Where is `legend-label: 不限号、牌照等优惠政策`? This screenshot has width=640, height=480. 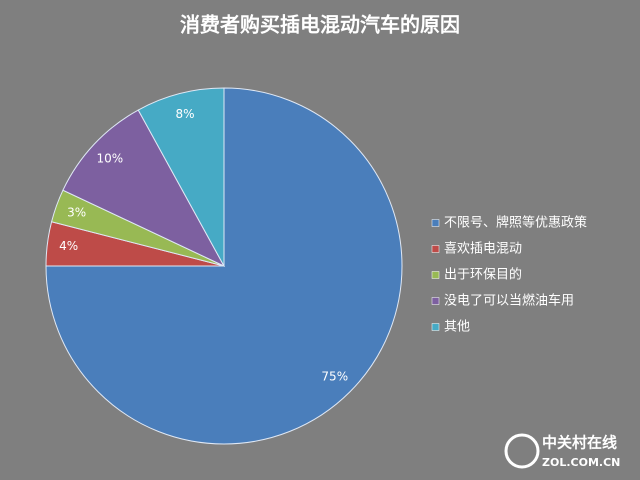 legend-label: 不限号、牌照等优惠政策 is located at coordinates (515, 223).